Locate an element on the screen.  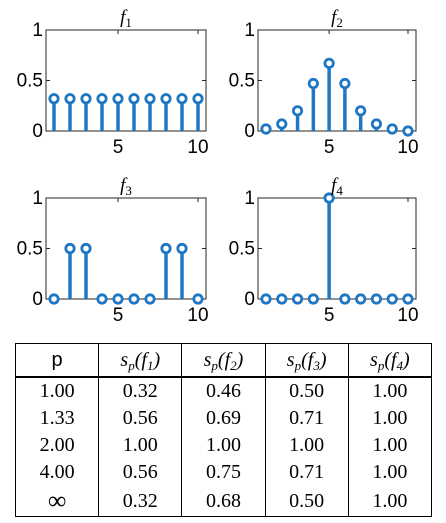
plot-title: f3 is located at coordinates (126, 186).